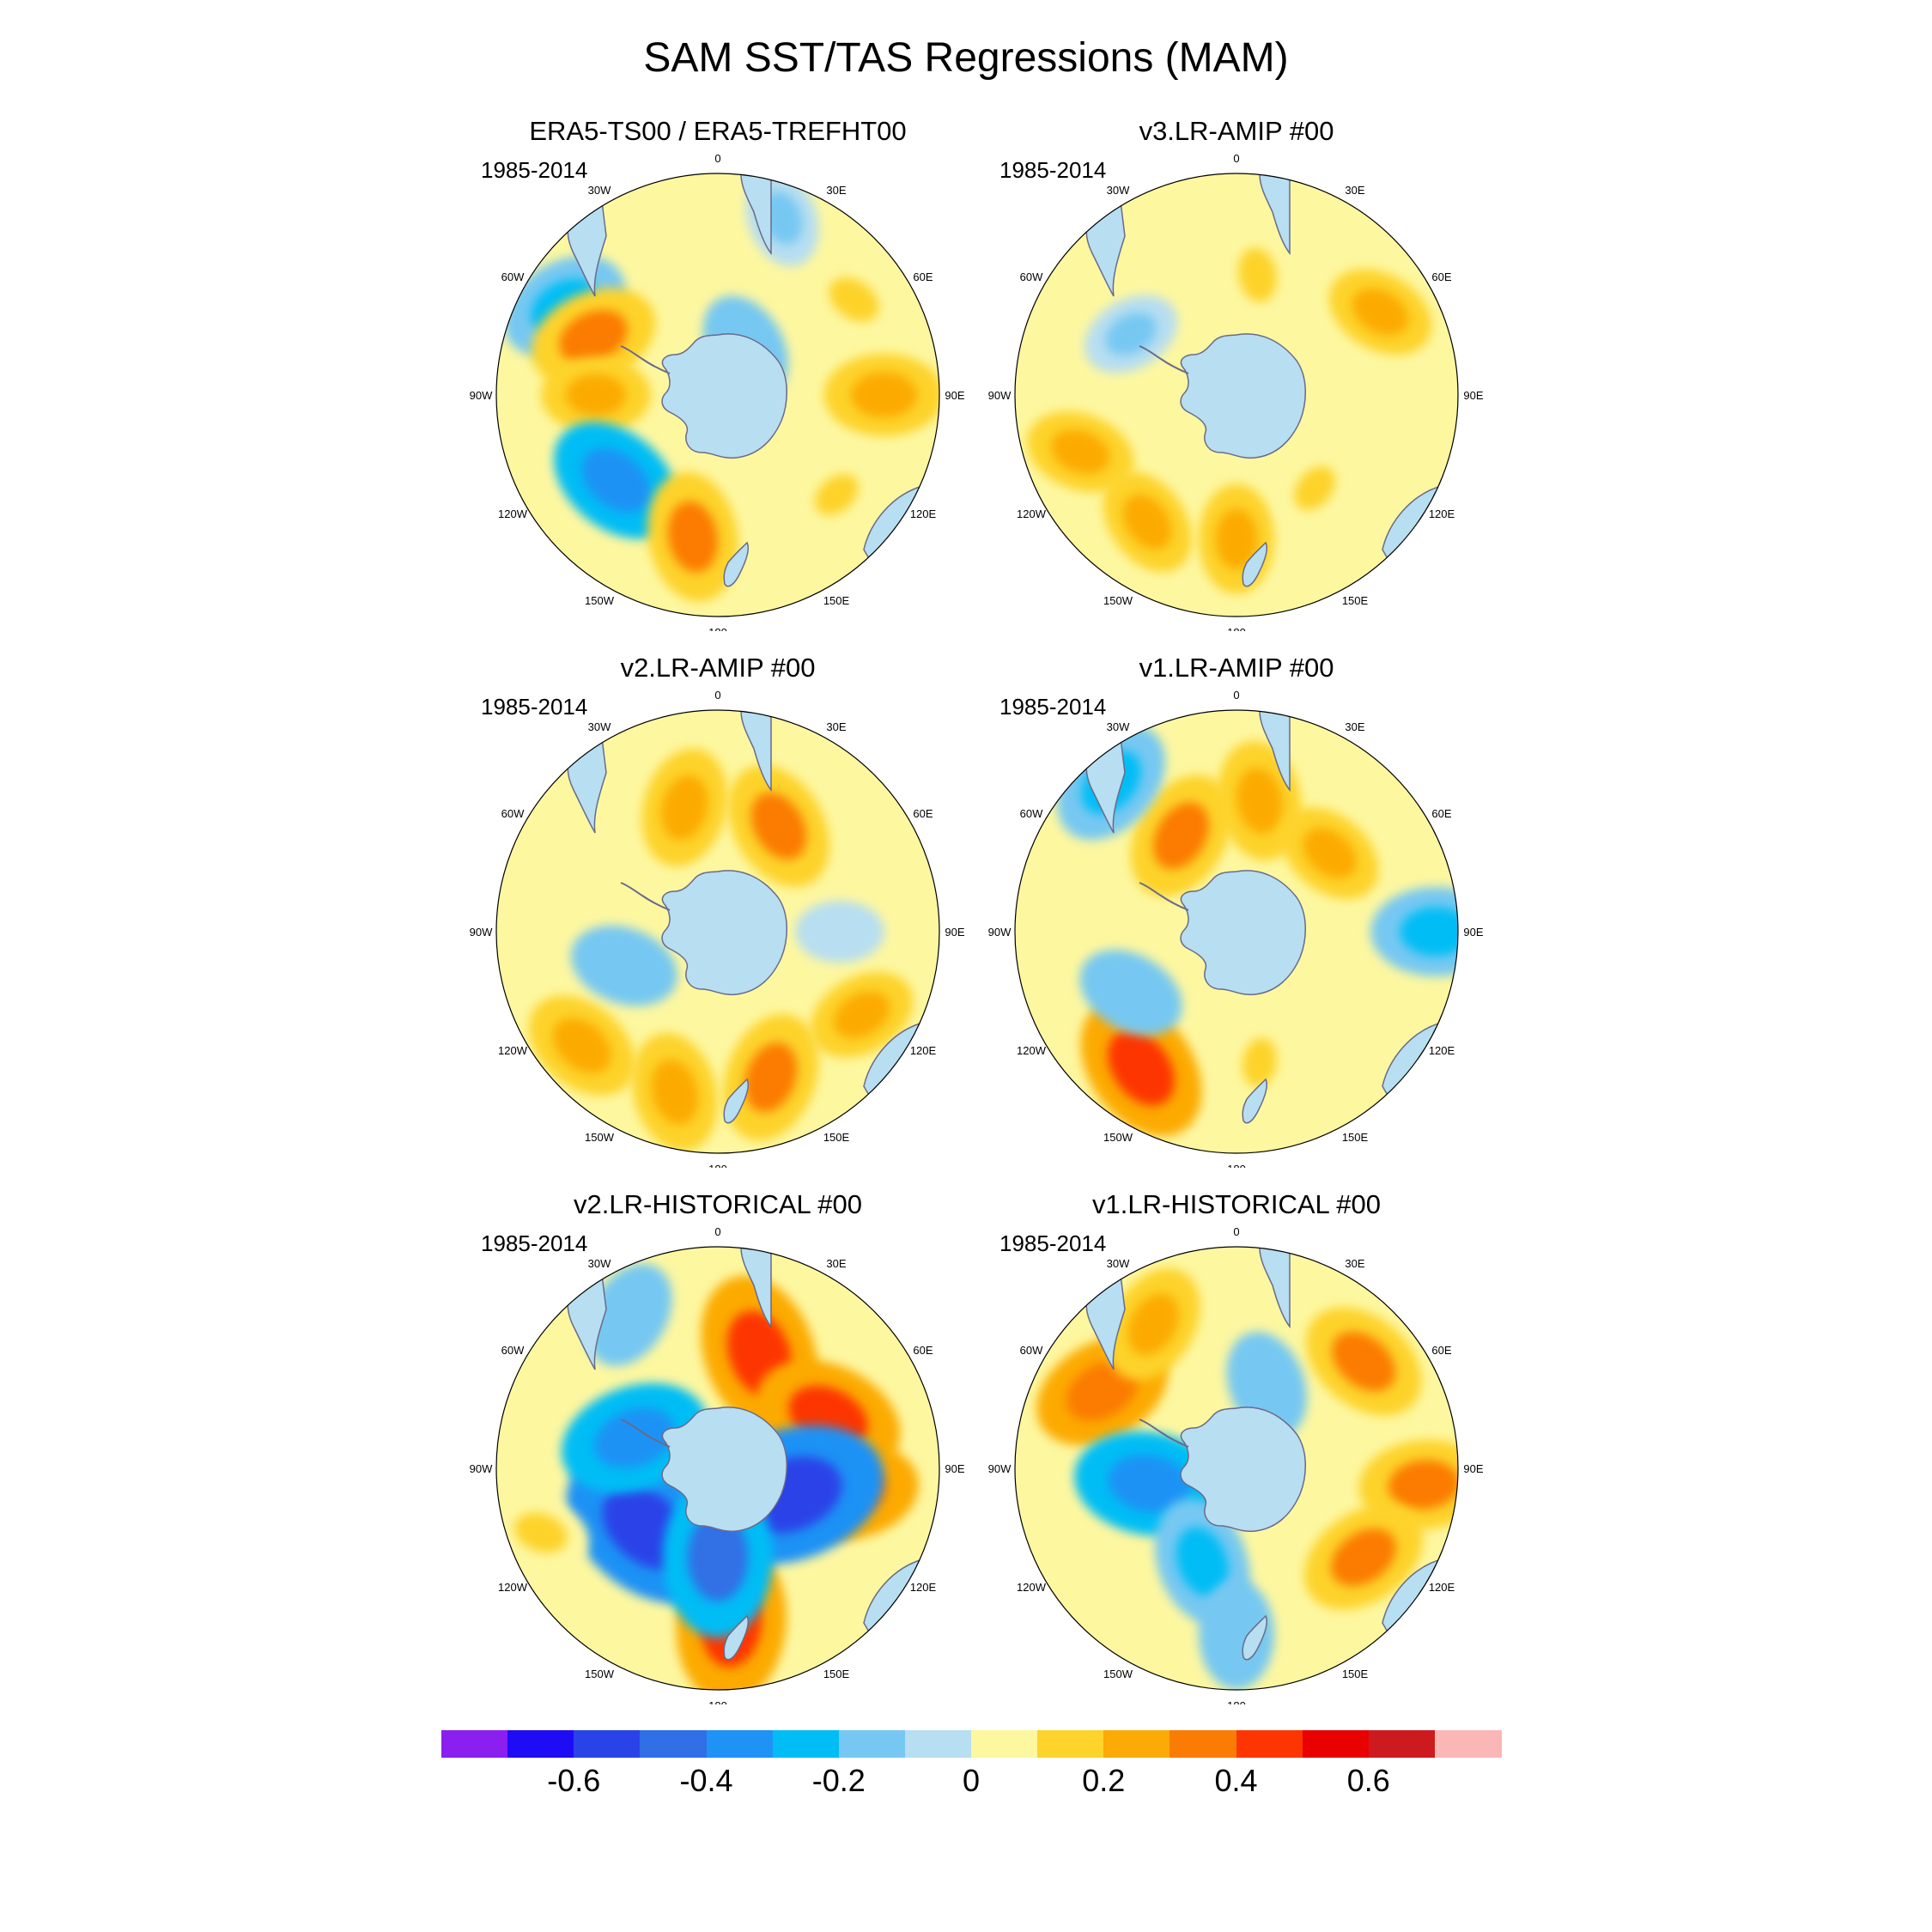 This screenshot has height=1932, width=1932. Describe the element at coordinates (513, 1050) in the screenshot. I see `longitude-label: 120W` at that location.